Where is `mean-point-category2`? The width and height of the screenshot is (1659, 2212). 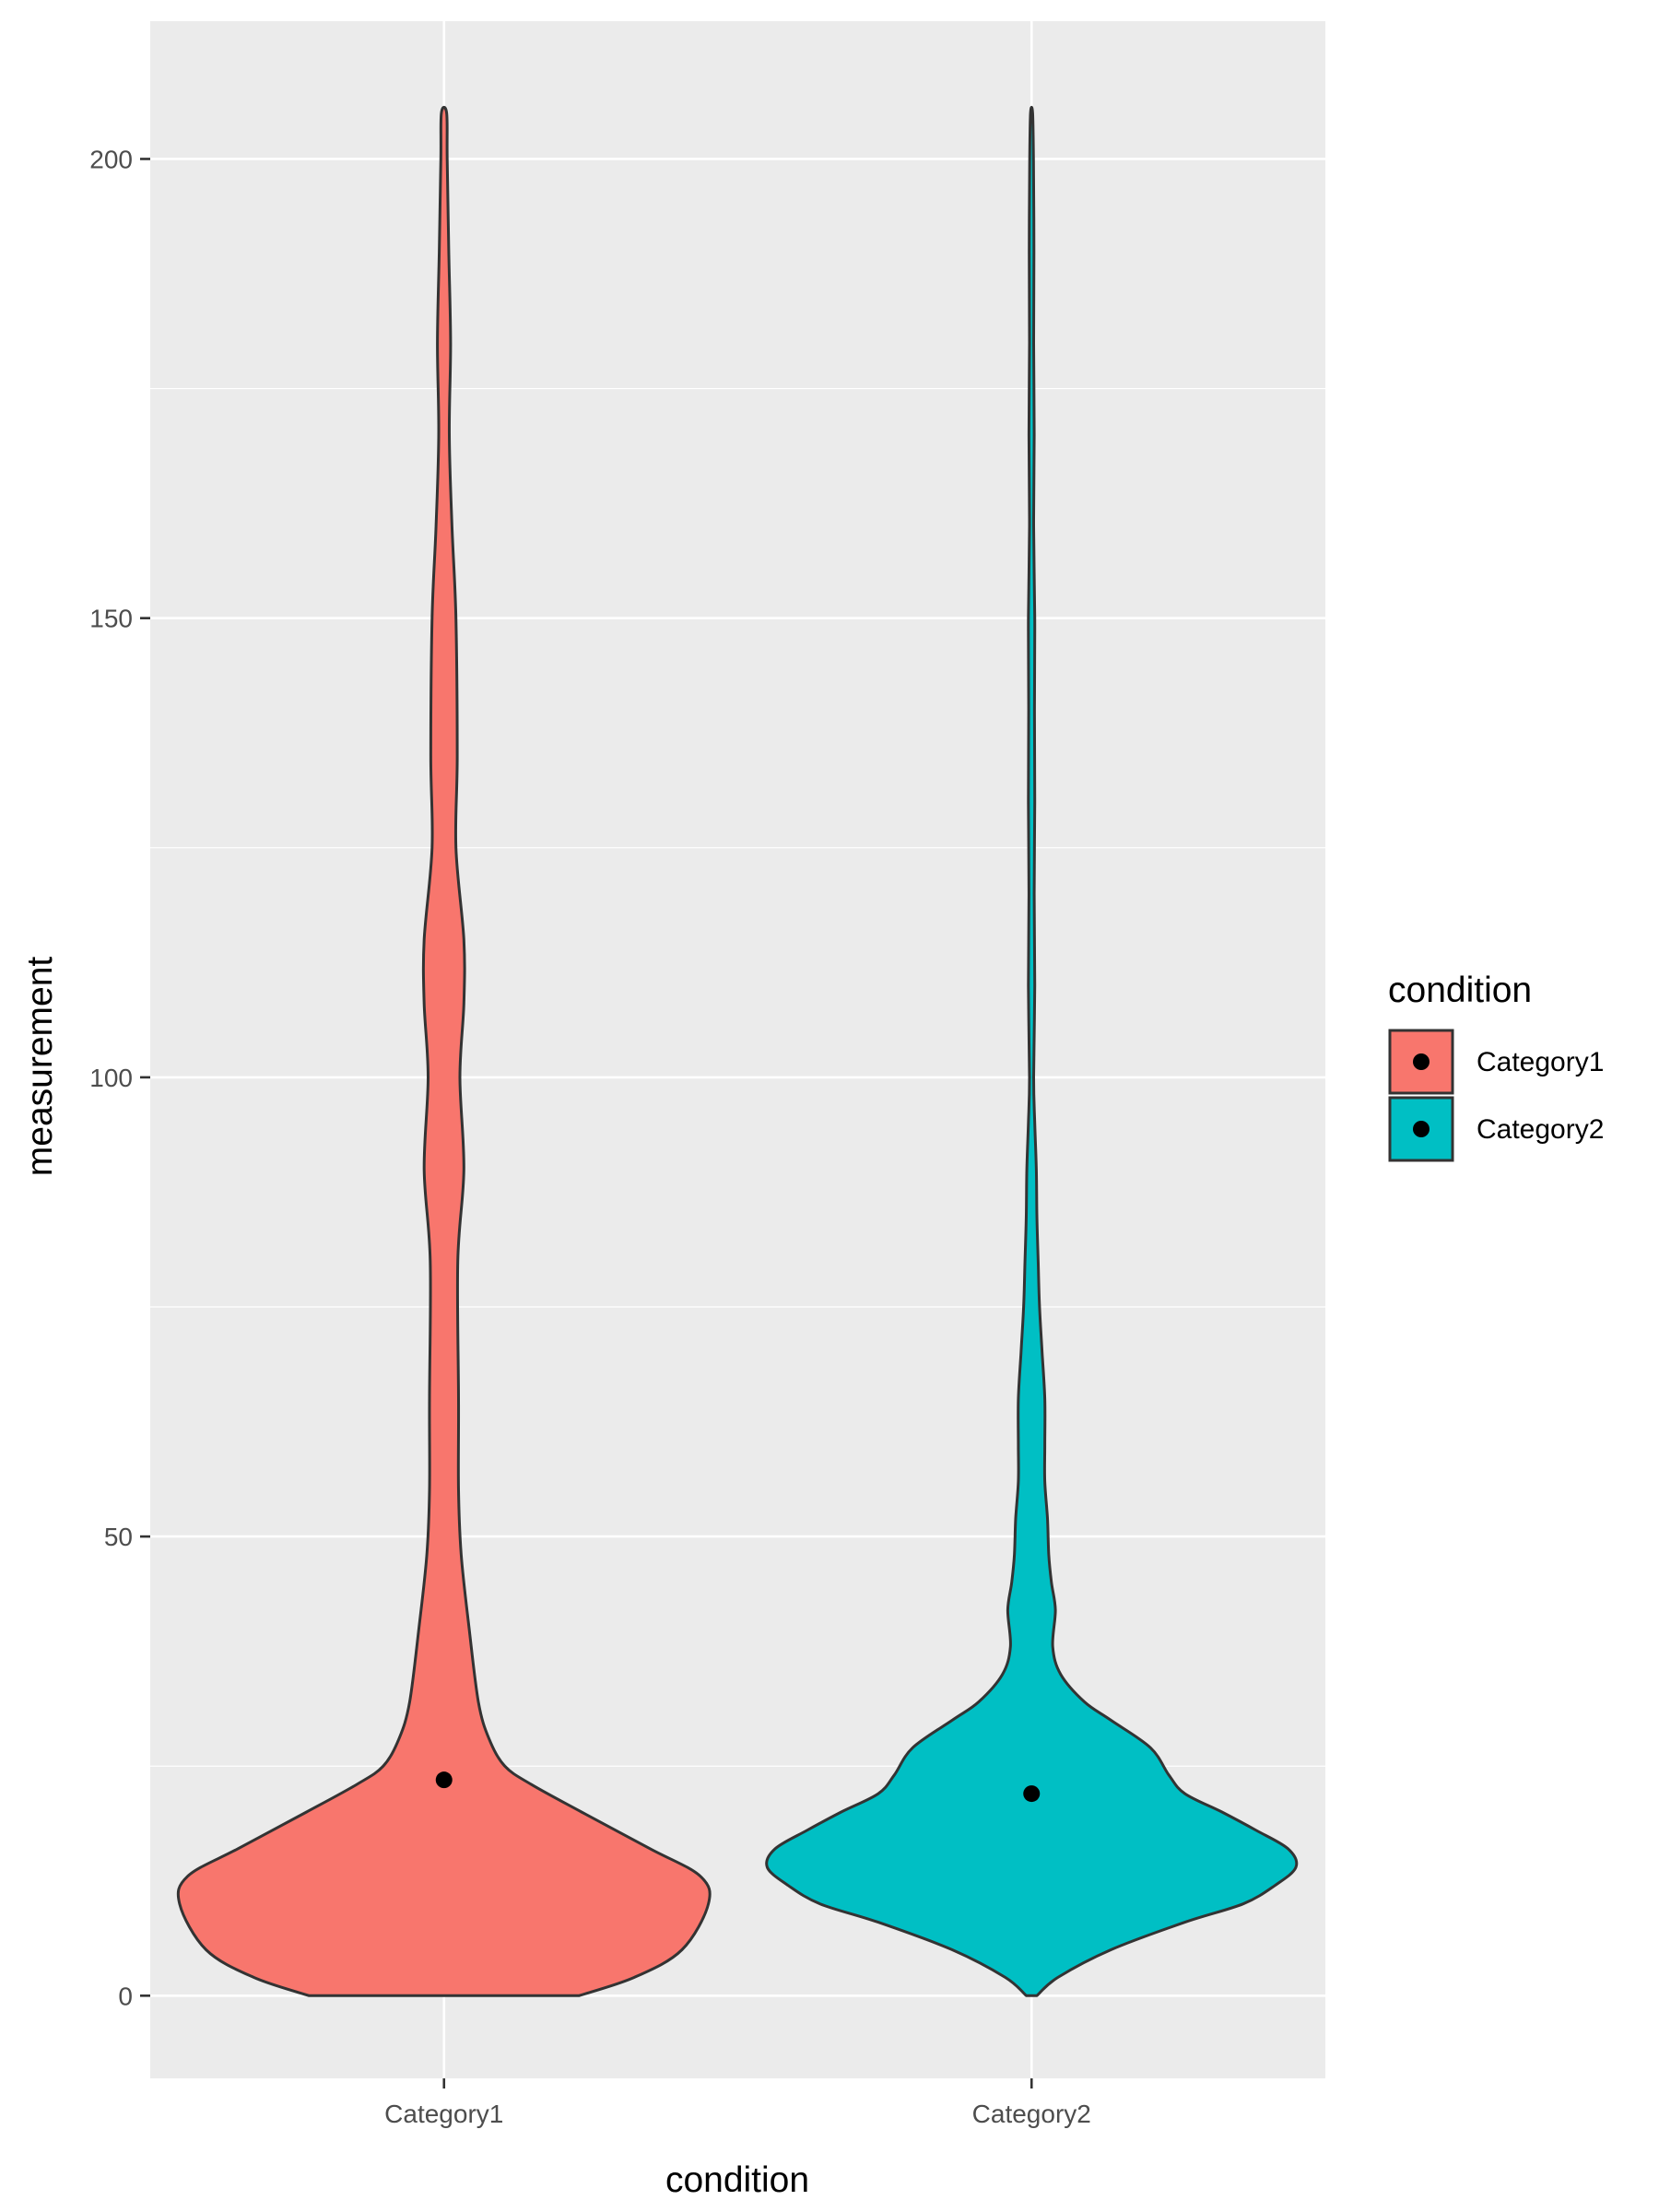 mean-point-category2 is located at coordinates (1032, 1794).